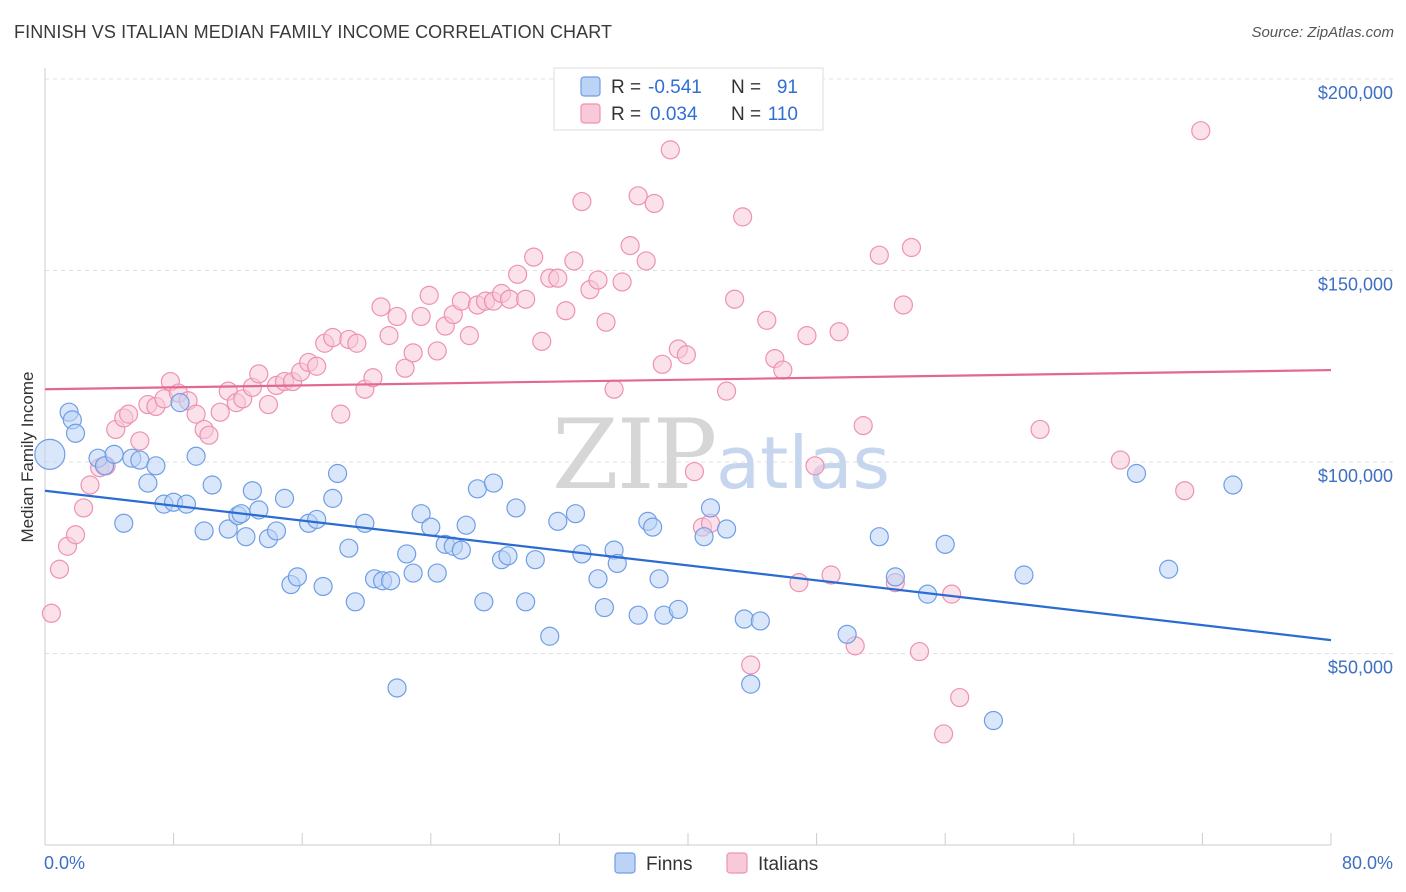 The image size is (1406, 892). I want to click on legend-n-value-finns: 91, so click(787, 87).